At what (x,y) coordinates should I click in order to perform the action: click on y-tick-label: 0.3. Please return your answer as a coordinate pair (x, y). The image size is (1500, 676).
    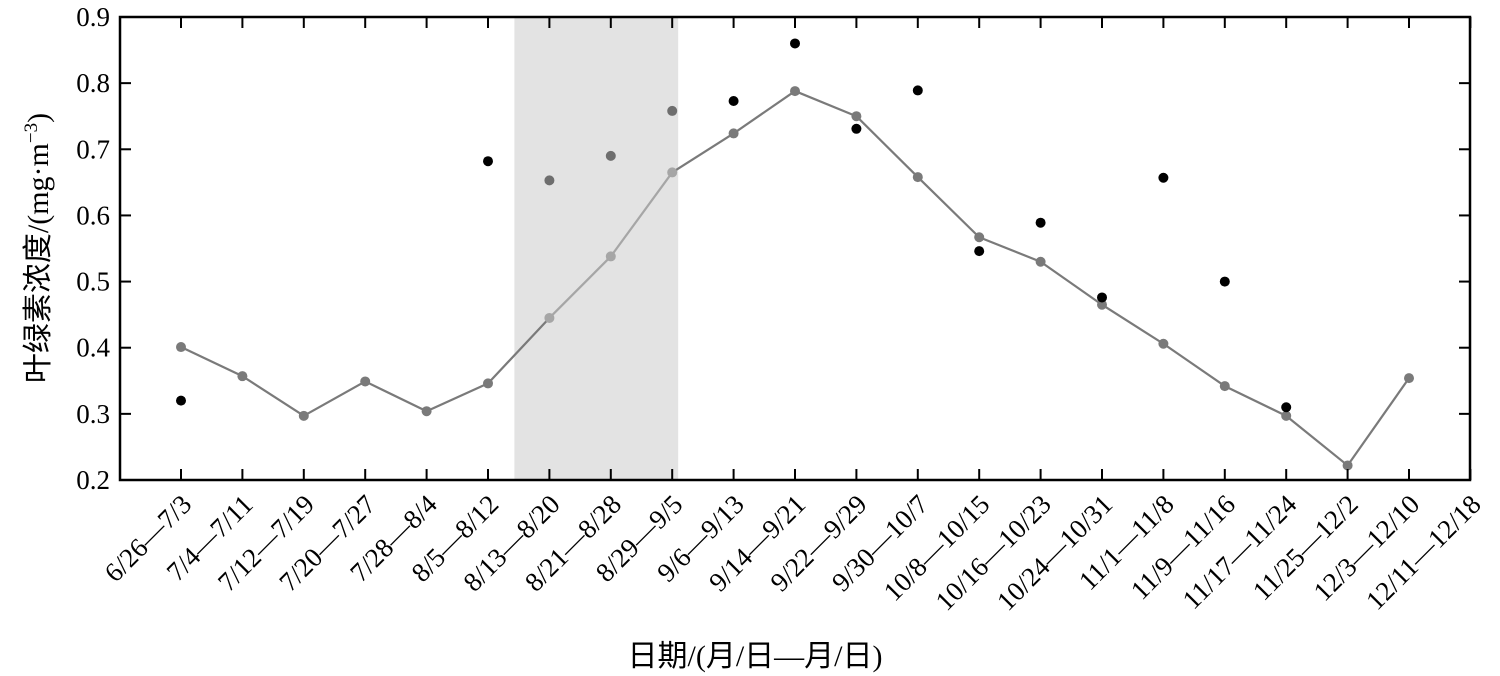
    Looking at the image, I should click on (93, 414).